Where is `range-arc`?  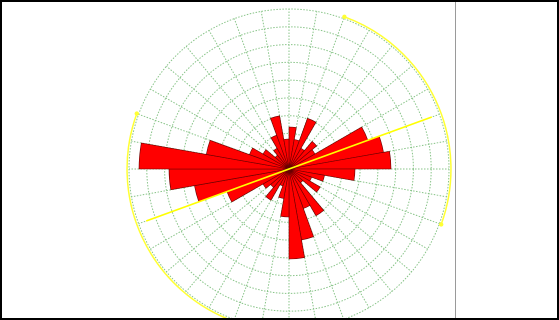
range-arc is located at coordinates (397, 121).